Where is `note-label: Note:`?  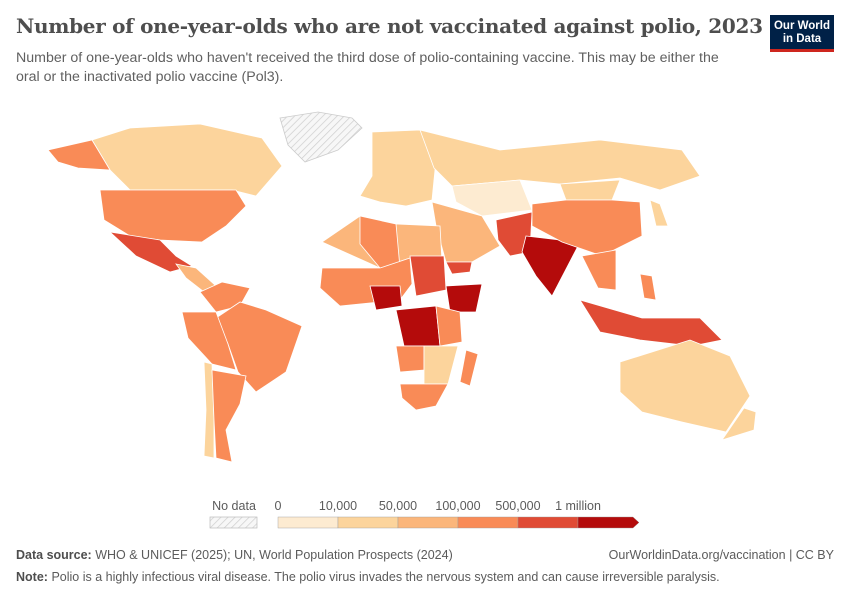
note-label: Note: is located at coordinates (32, 577).